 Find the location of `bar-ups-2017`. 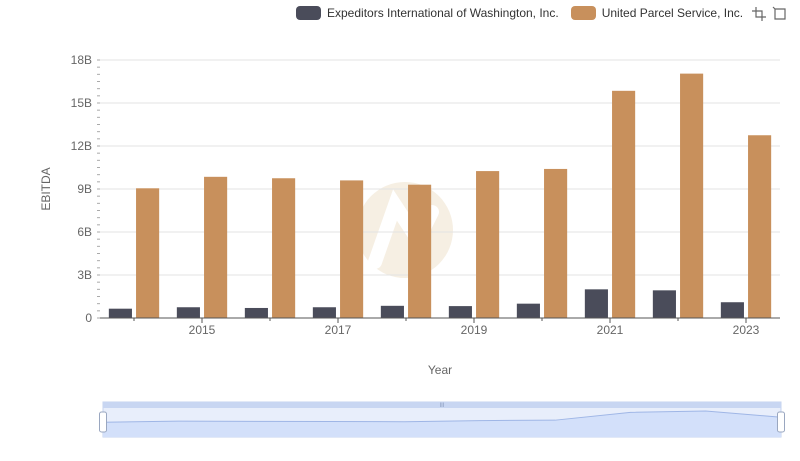

bar-ups-2017 is located at coordinates (352, 249).